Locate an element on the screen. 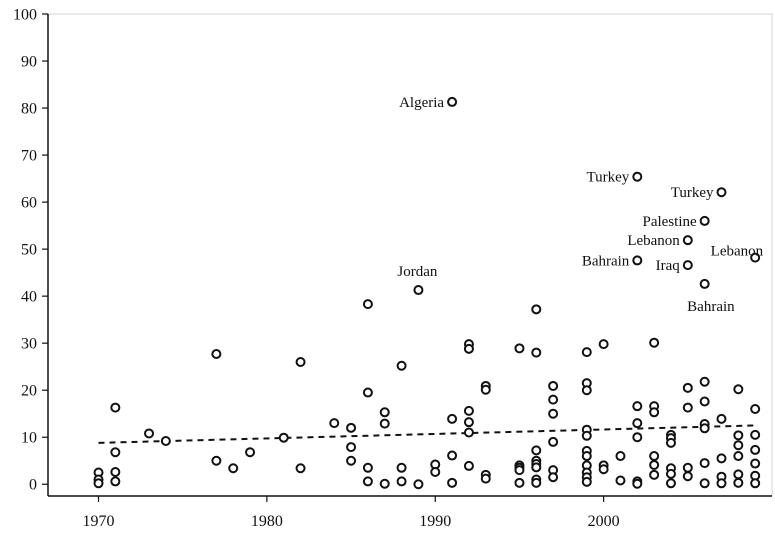 The height and width of the screenshot is (534, 775). x-tick-label: 1990 is located at coordinates (435, 521).